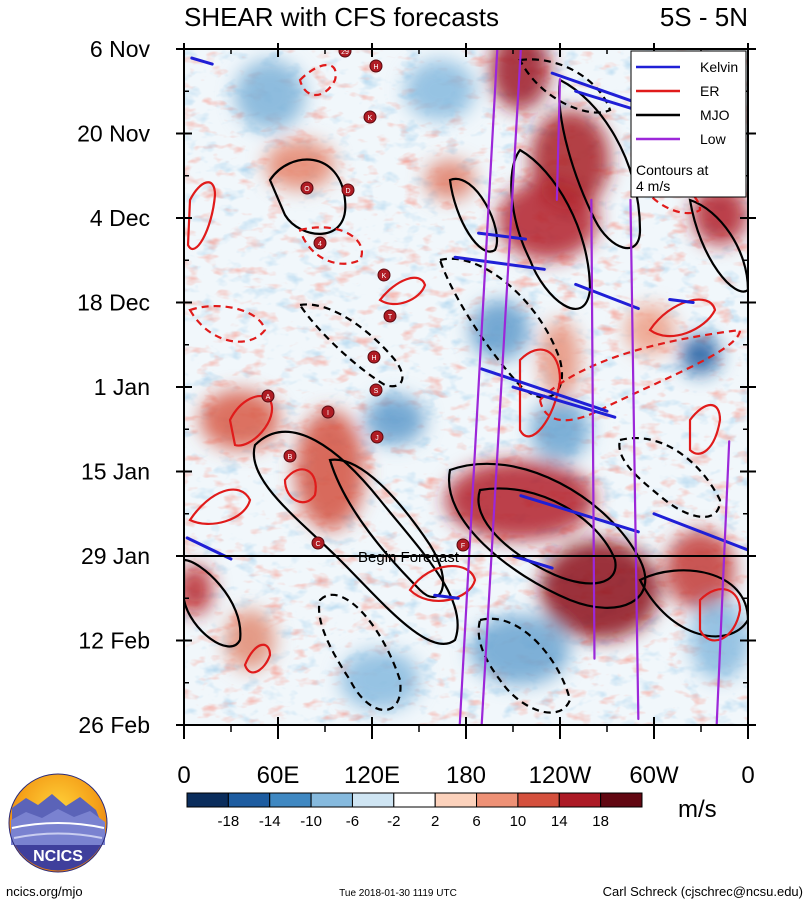 This screenshot has width=809, height=907. Describe the element at coordinates (307, 189) in the screenshot. I see `storm-marker-label: O` at that location.